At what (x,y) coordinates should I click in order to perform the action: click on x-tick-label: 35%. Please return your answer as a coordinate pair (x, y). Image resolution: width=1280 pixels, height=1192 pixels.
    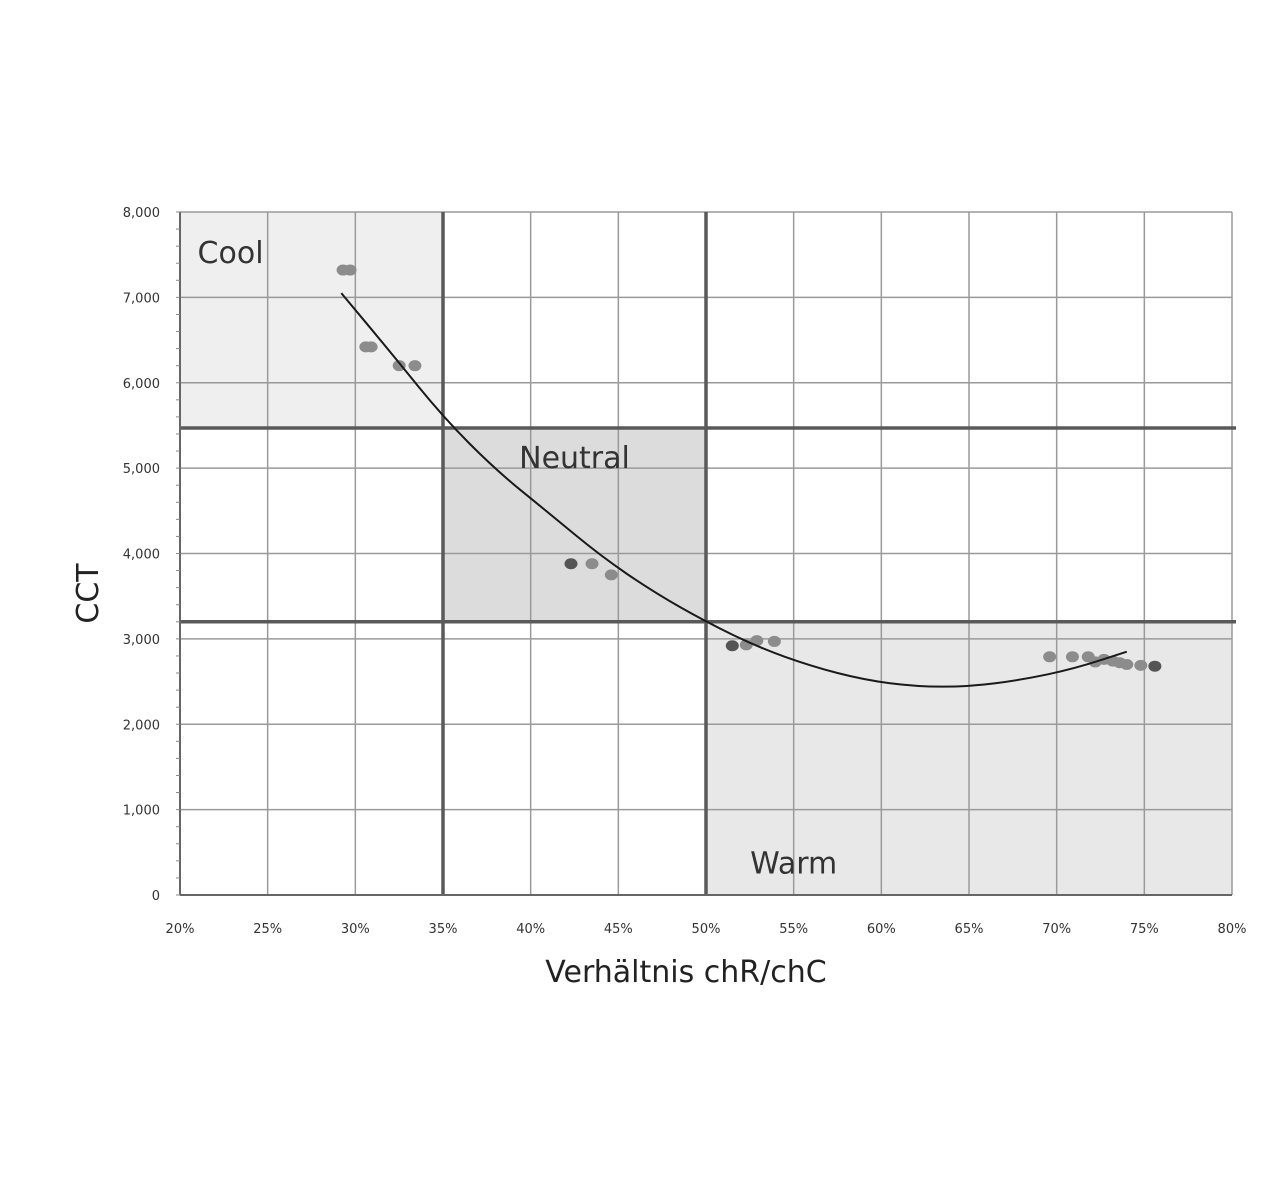
    Looking at the image, I should click on (443, 929).